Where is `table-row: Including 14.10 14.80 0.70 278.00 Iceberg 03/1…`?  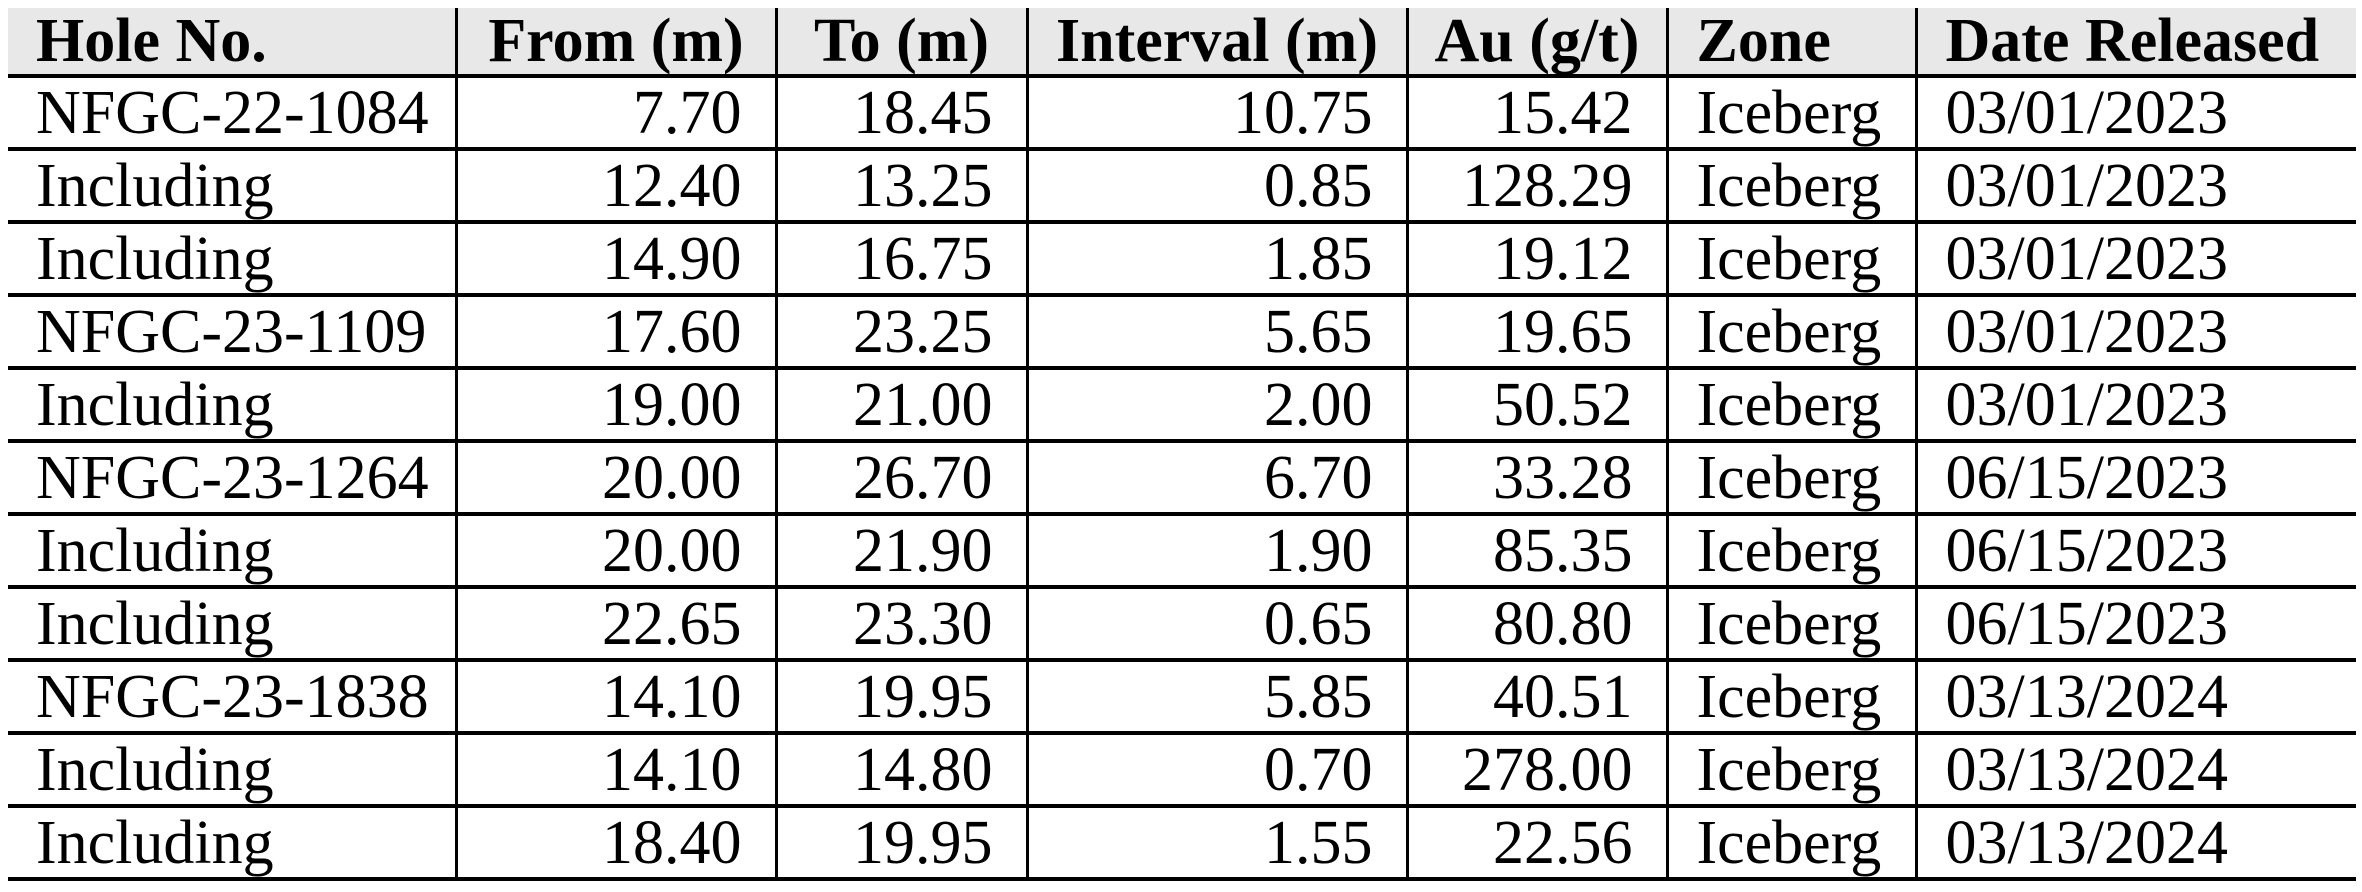 table-row: Including 14.10 14.80 0.70 278.00 Iceberg 03/1… is located at coordinates (1182, 770).